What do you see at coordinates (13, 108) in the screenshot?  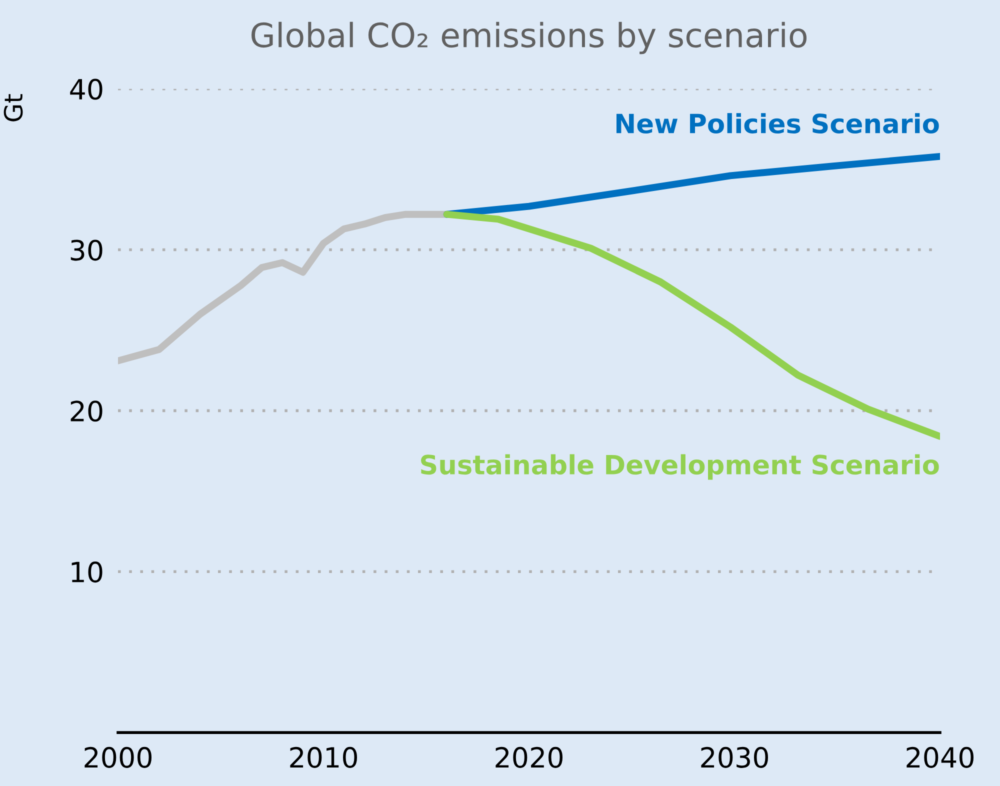 I see `y-axis-title: Gt` at bounding box center [13, 108].